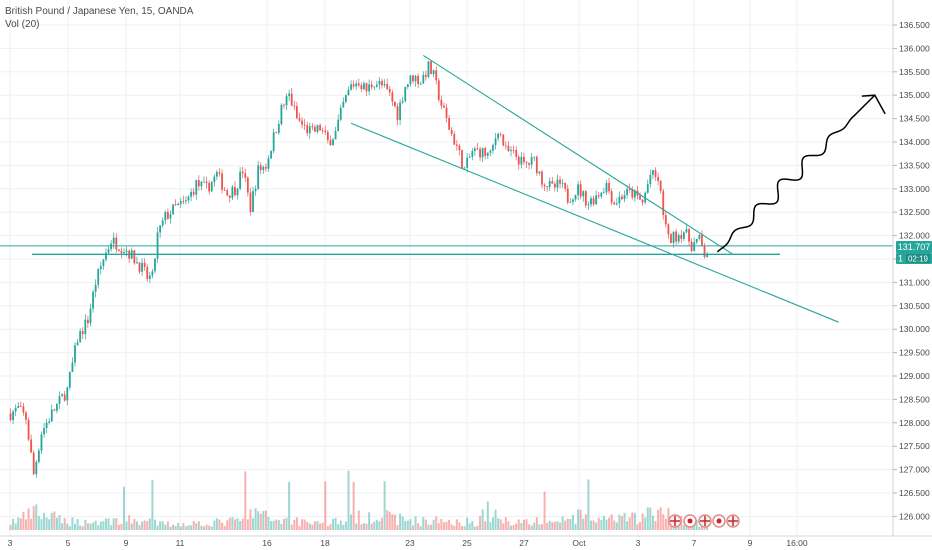 The height and width of the screenshot is (550, 932). What do you see at coordinates (914, 189) in the screenshot?
I see `price-tick-label: 133.000` at bounding box center [914, 189].